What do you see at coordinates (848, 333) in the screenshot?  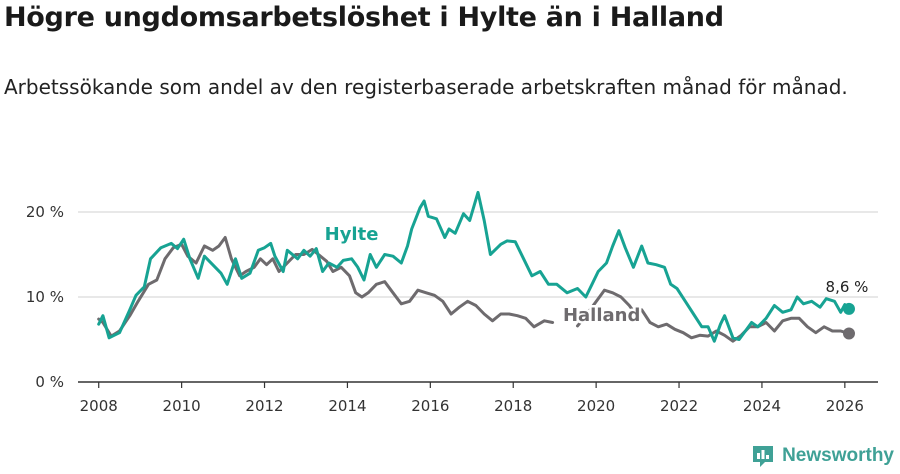 I see `end-marker-halland` at bounding box center [848, 333].